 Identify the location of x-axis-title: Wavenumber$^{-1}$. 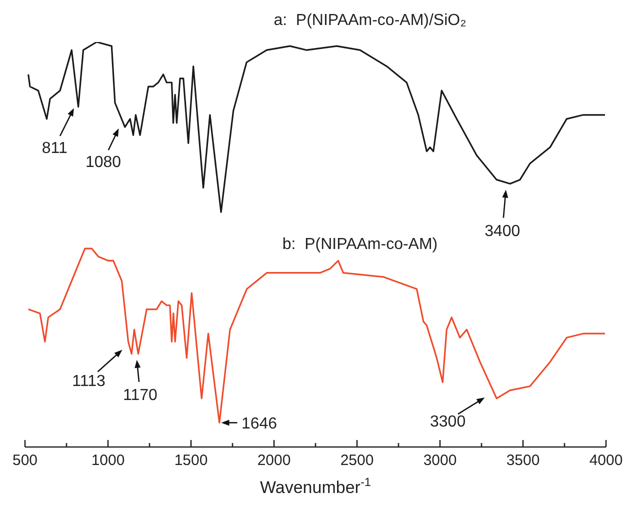
(316, 486).